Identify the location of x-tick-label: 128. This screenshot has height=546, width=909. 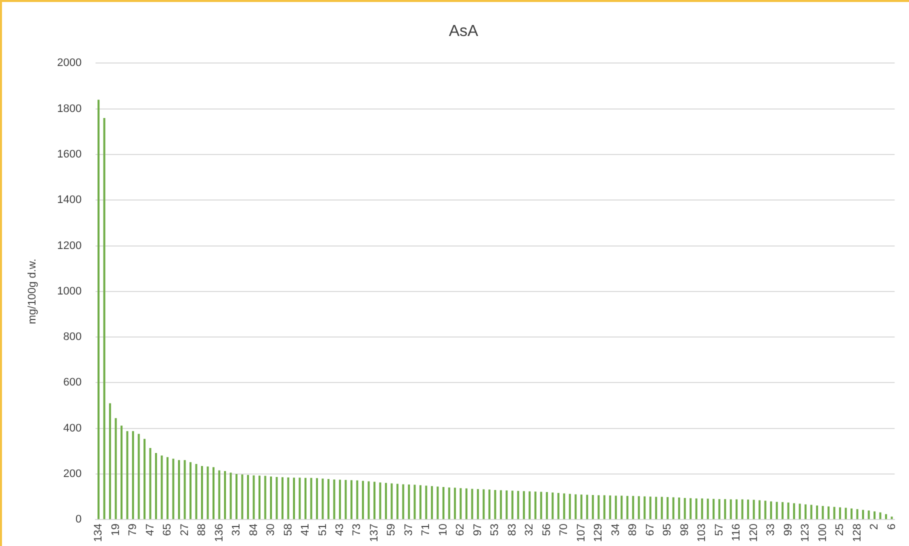
(857, 533).